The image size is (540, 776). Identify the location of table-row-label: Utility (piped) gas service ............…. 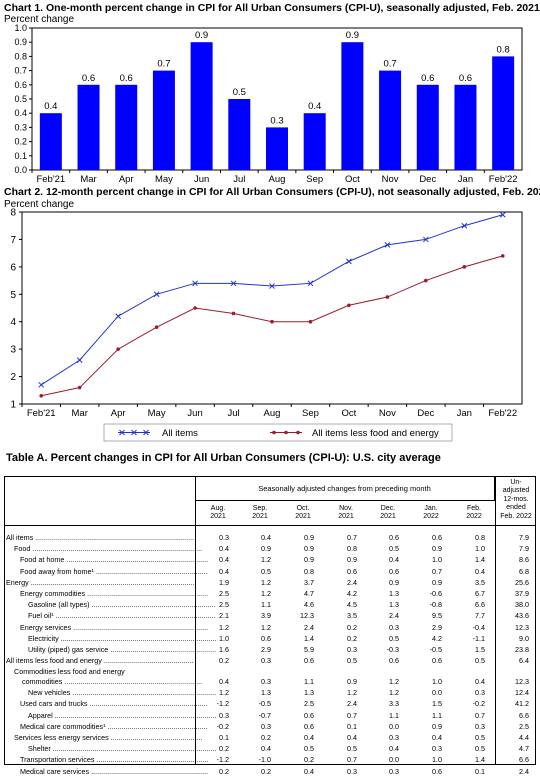
(122, 649).